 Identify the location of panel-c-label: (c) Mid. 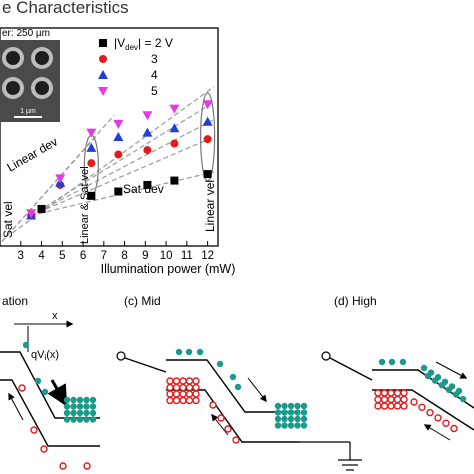
(142, 301).